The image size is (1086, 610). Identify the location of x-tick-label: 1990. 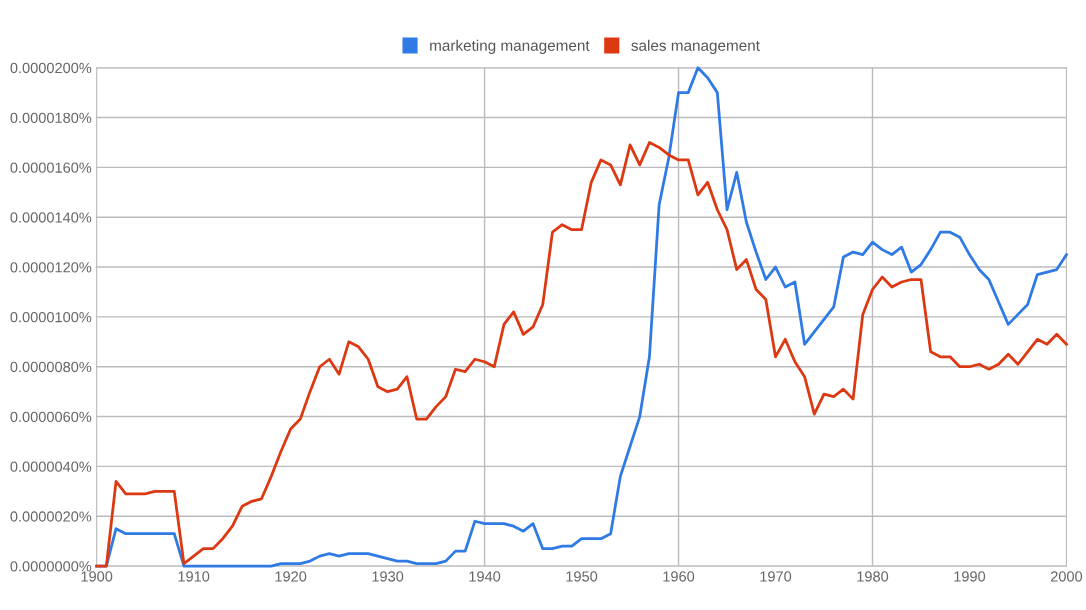
(970, 576).